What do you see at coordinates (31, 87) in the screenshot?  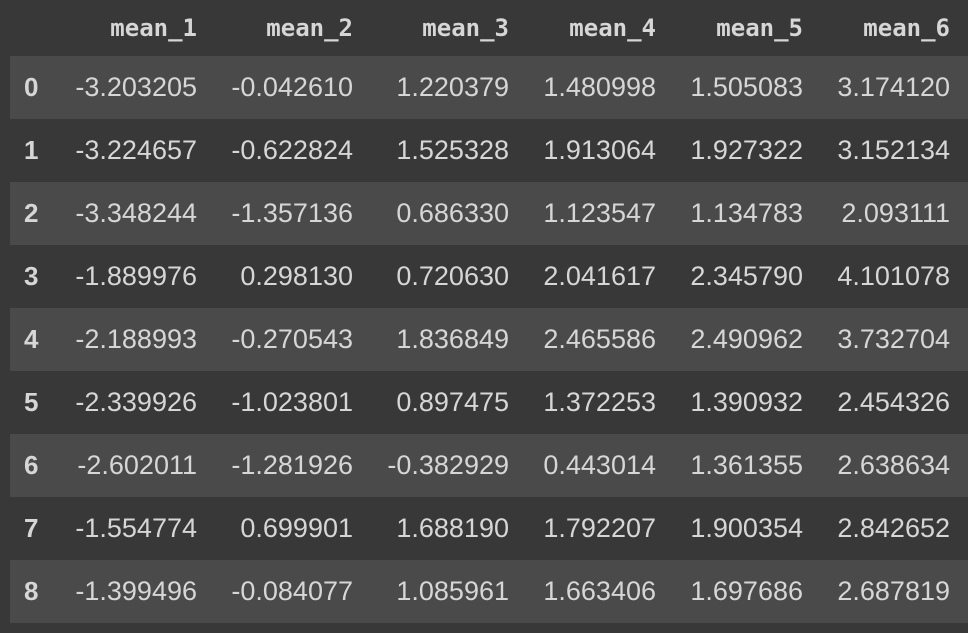 I see `row-index: 0` at bounding box center [31, 87].